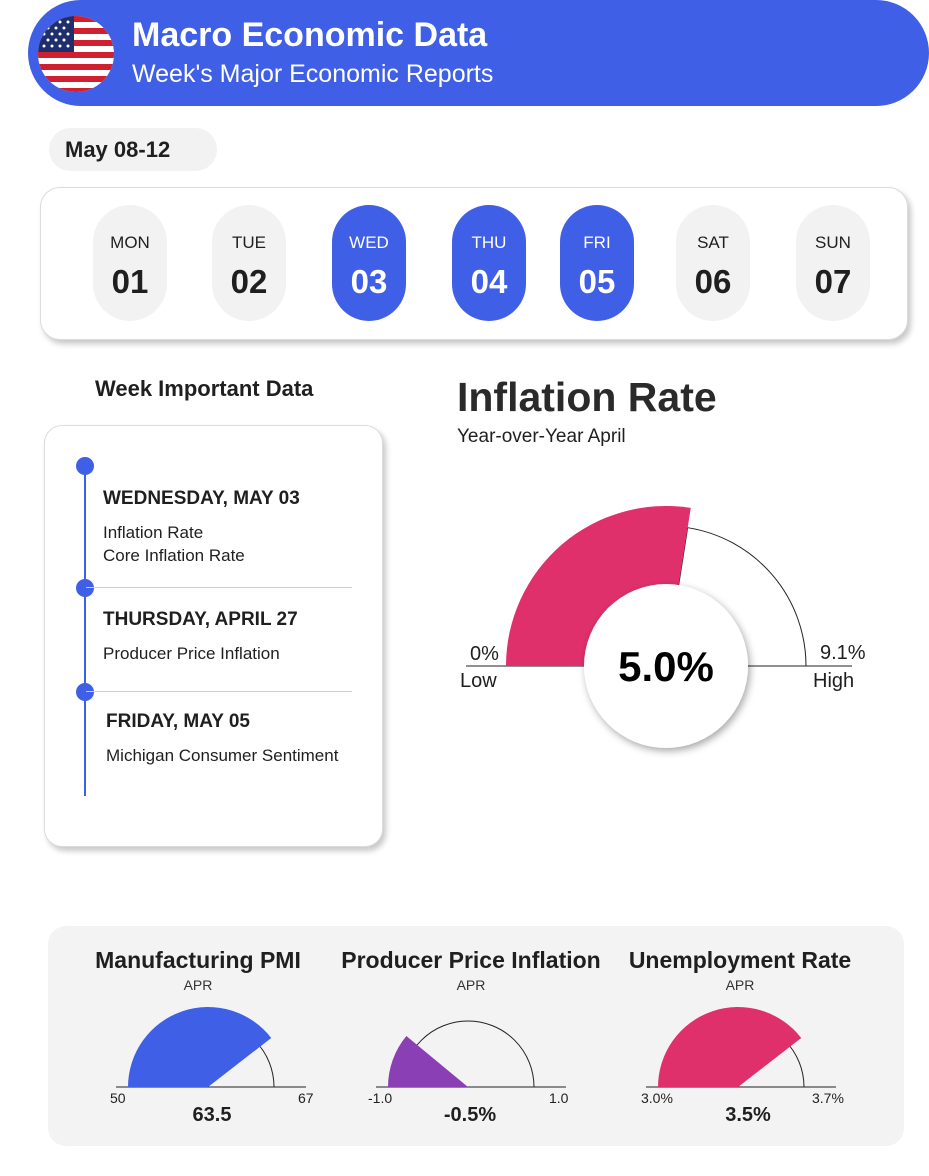  I want to click on metric-value: 3.5%, so click(748, 1115).